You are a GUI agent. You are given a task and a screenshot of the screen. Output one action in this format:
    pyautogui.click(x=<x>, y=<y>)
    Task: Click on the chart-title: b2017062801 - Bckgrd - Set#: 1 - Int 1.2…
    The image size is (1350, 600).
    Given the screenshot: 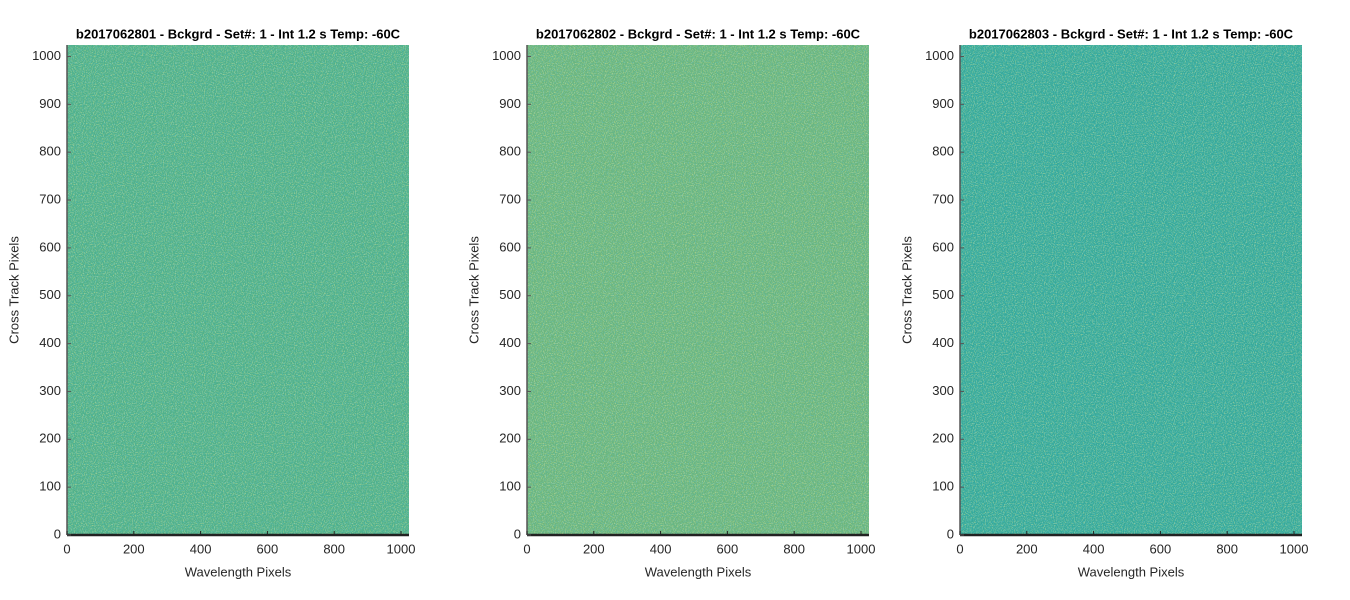 What is the action you would take?
    pyautogui.click(x=238, y=33)
    